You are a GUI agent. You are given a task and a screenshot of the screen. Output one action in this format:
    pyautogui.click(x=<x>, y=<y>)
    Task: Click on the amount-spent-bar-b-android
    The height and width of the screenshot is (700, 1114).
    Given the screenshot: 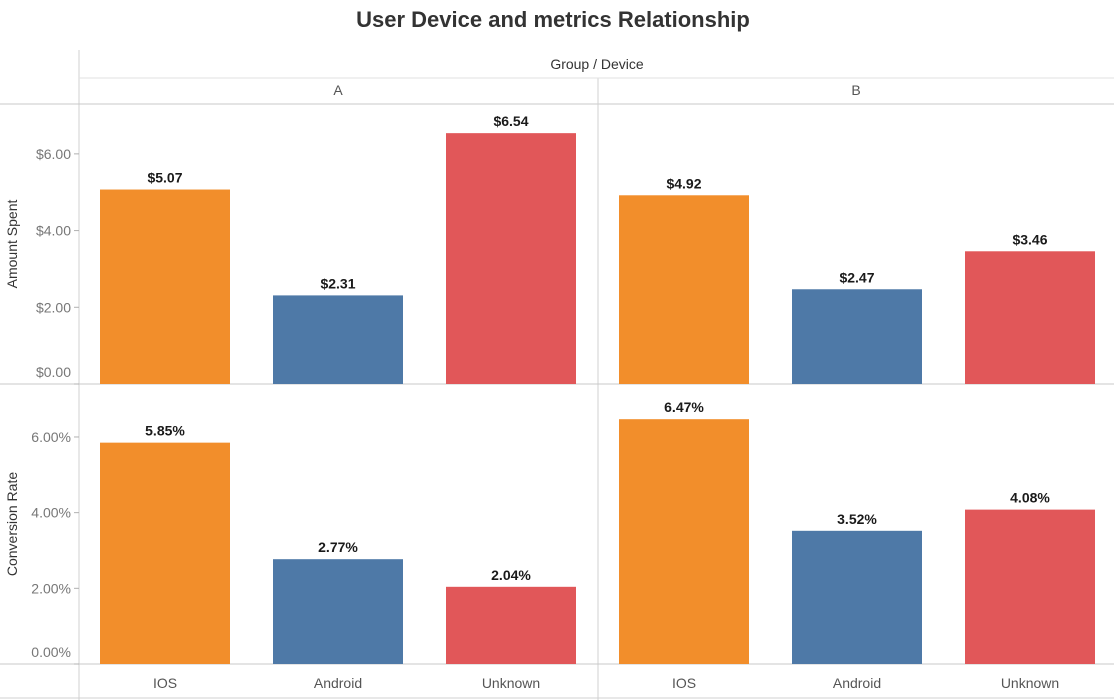 What is the action you would take?
    pyautogui.click(x=857, y=336)
    